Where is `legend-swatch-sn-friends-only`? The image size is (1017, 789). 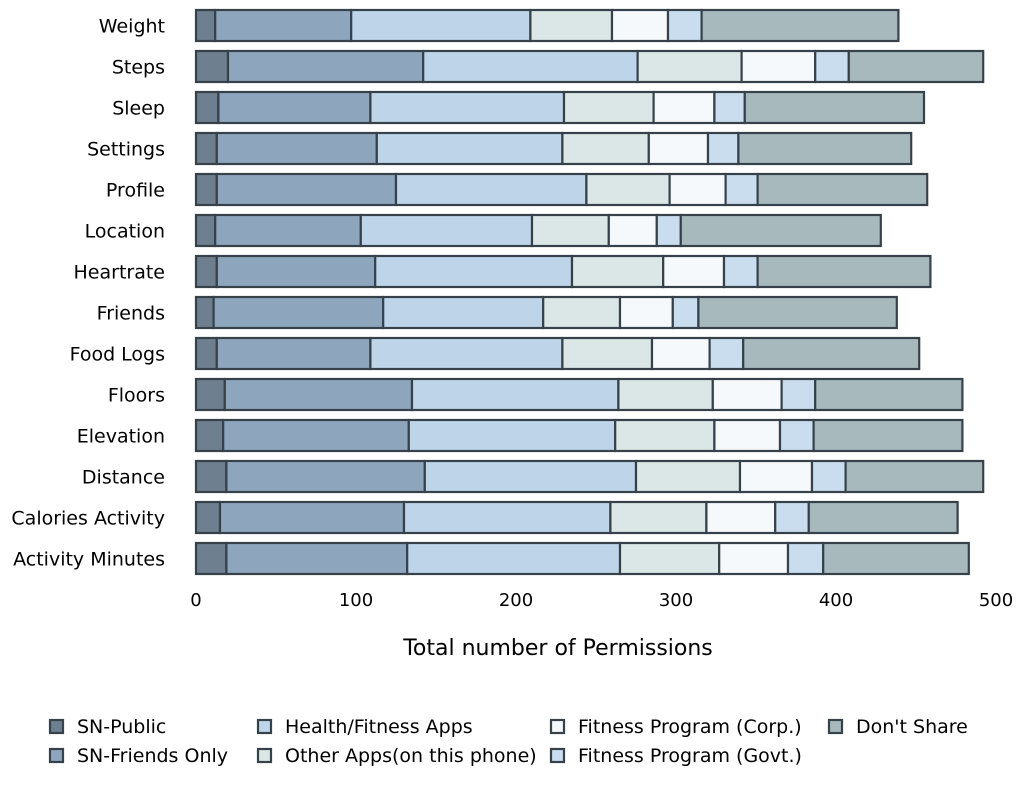
legend-swatch-sn-friends-only is located at coordinates (56, 755).